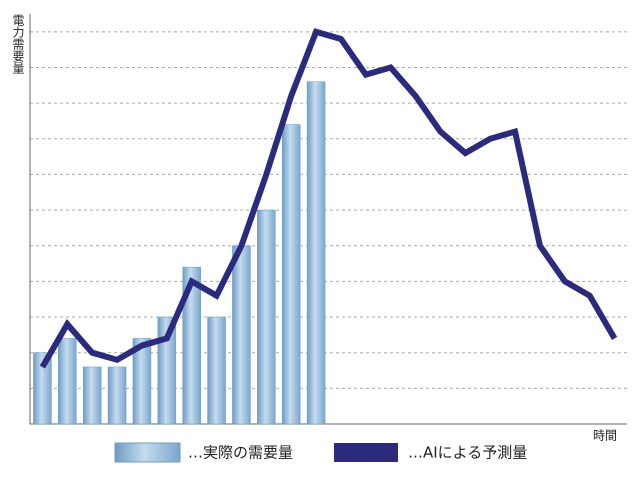 The height and width of the screenshot is (480, 640). What do you see at coordinates (18, 44) in the screenshot?
I see `y-axis-label: 電力需要量` at bounding box center [18, 44].